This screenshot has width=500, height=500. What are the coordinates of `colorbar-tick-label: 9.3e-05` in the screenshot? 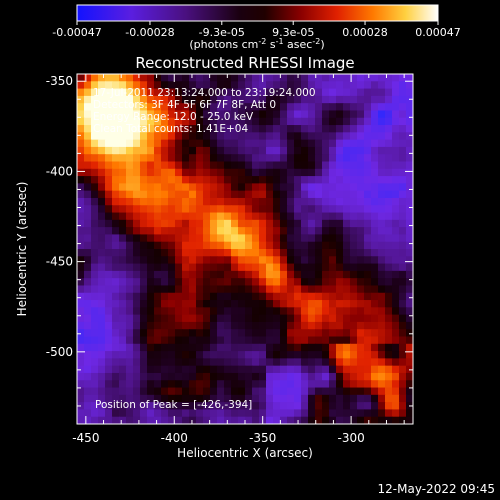 It's located at (293, 32).